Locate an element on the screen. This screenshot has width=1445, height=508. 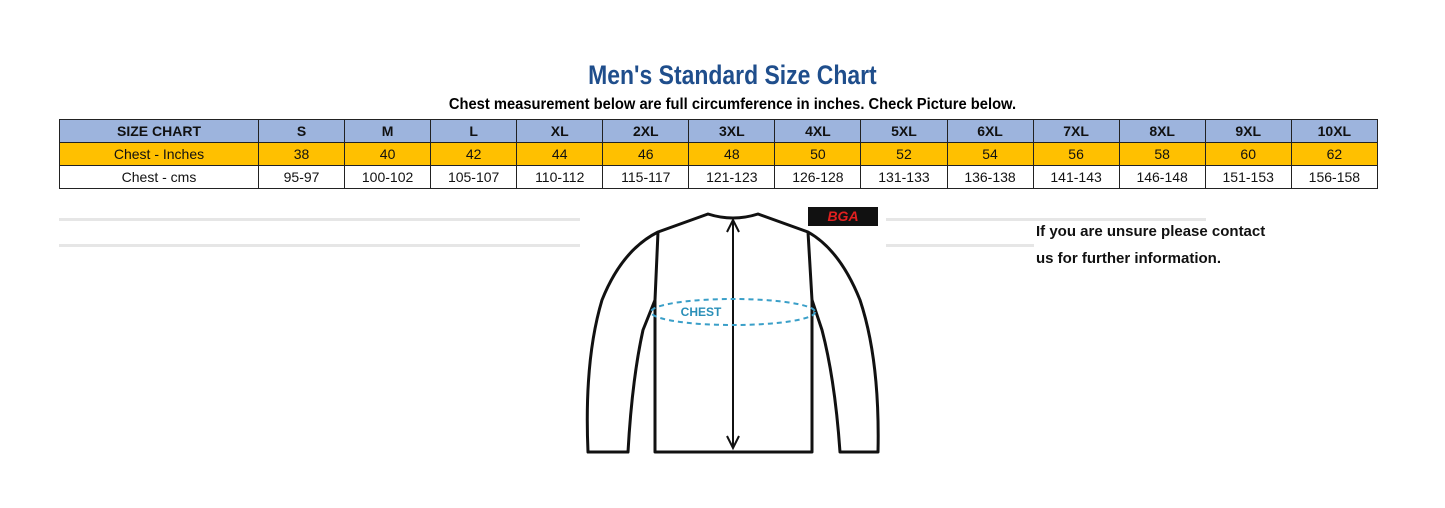
table-cell: 38 is located at coordinates (301, 154).